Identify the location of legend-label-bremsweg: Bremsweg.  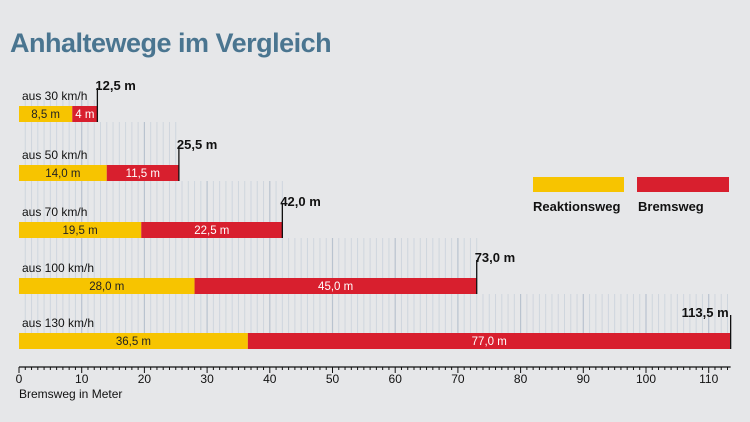
(671, 206).